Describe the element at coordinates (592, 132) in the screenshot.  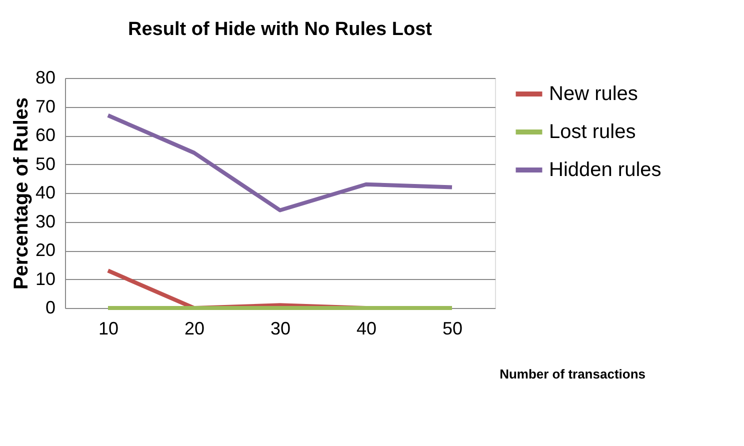
I see `legend-label: Lost rules` at that location.